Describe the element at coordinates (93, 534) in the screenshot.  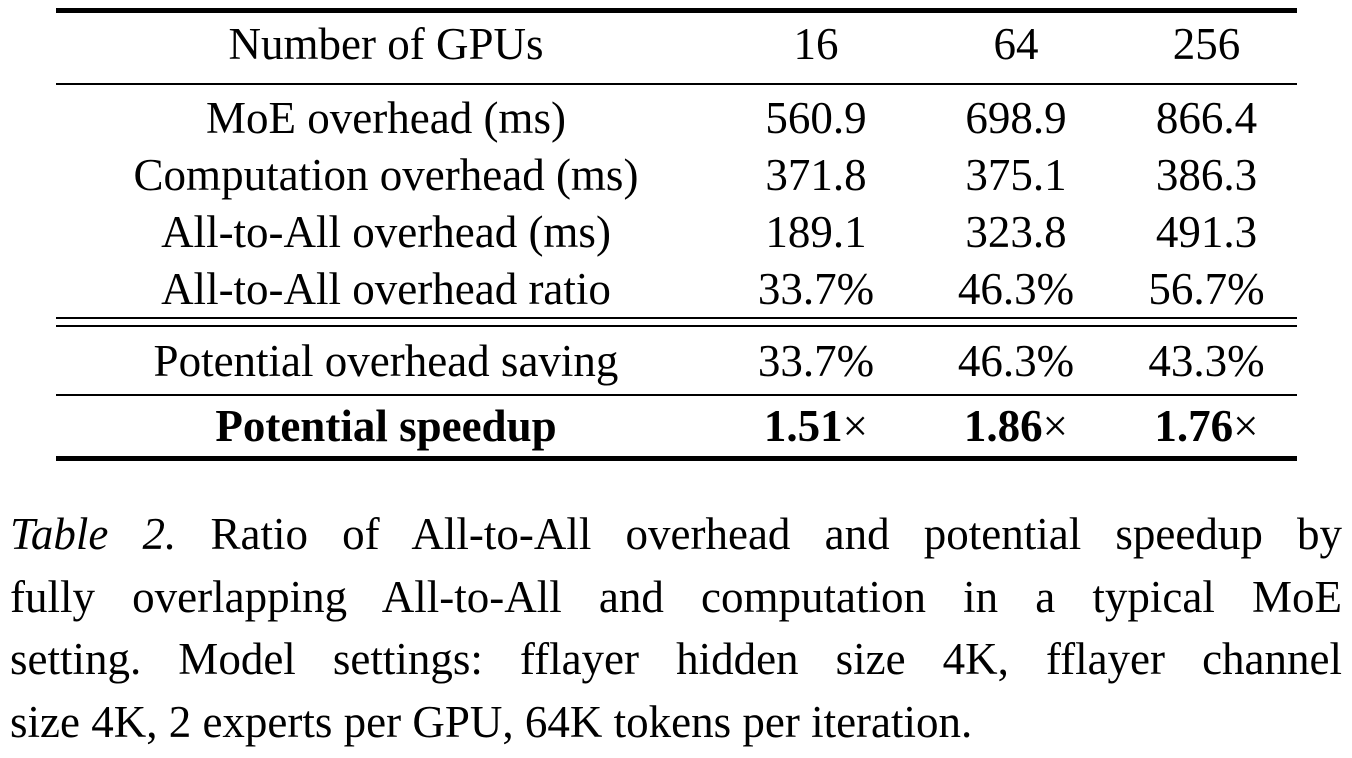
I see `caption-label: Table 2.` at that location.